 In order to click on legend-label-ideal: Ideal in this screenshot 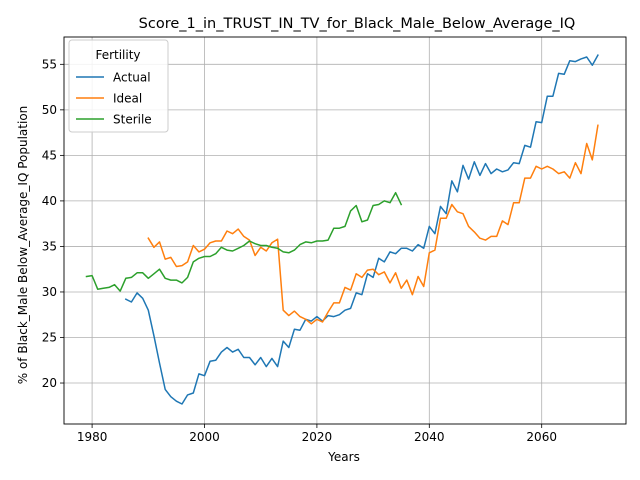, I will do `click(127, 99)`.